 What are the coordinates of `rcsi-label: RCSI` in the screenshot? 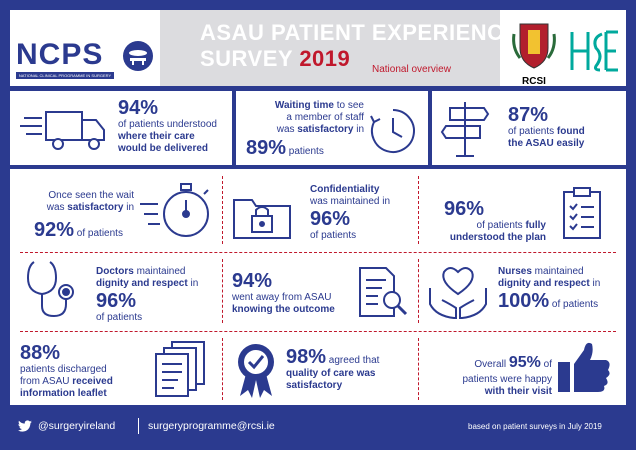 It's located at (534, 81).